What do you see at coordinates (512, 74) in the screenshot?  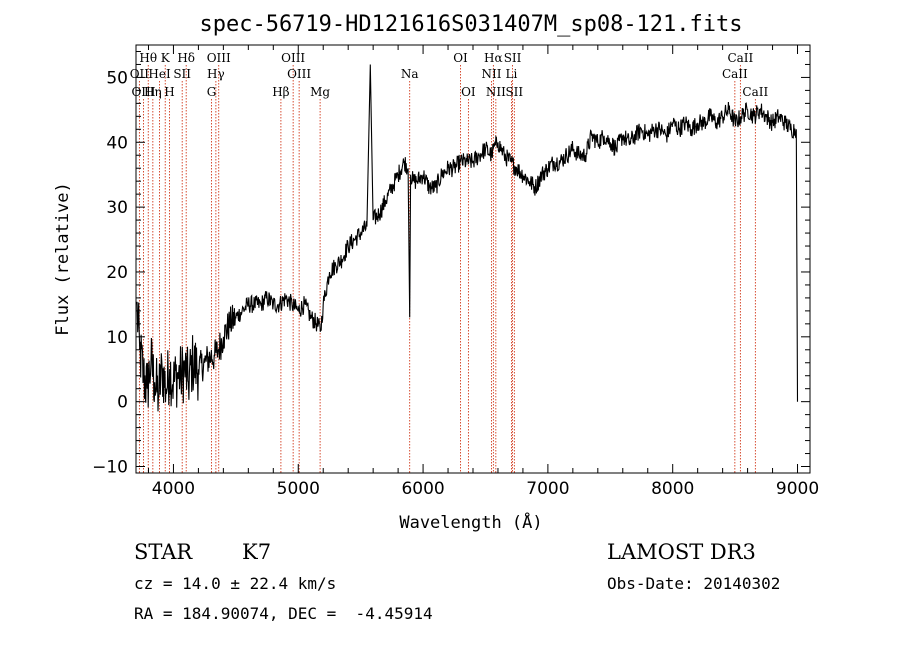 I see `spectral-line-label: Li` at bounding box center [512, 74].